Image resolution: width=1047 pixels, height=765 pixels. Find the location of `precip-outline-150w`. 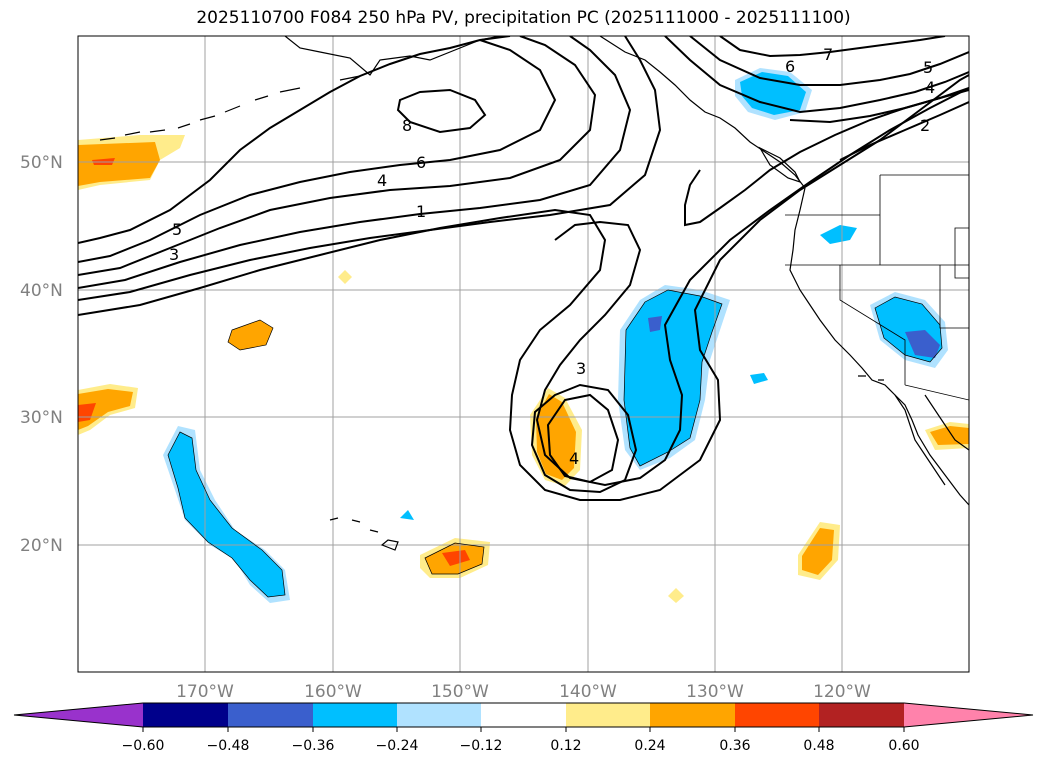

precip-outline-150w is located at coordinates (454, 558).